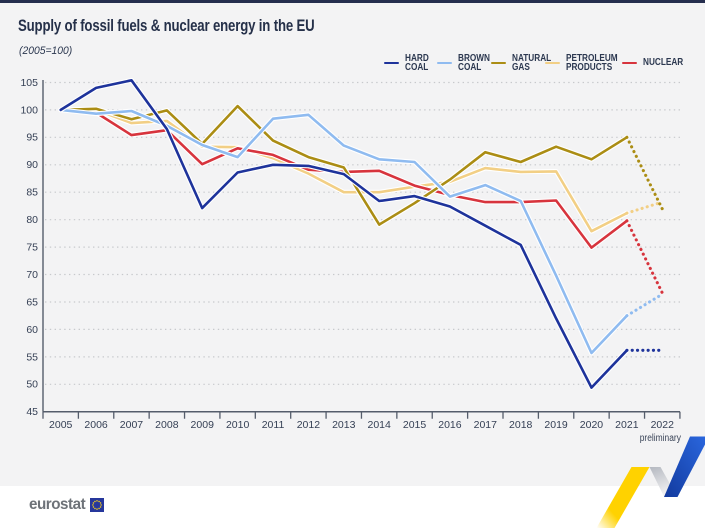  I want to click on ribbon-blue-band, so click(684, 466).